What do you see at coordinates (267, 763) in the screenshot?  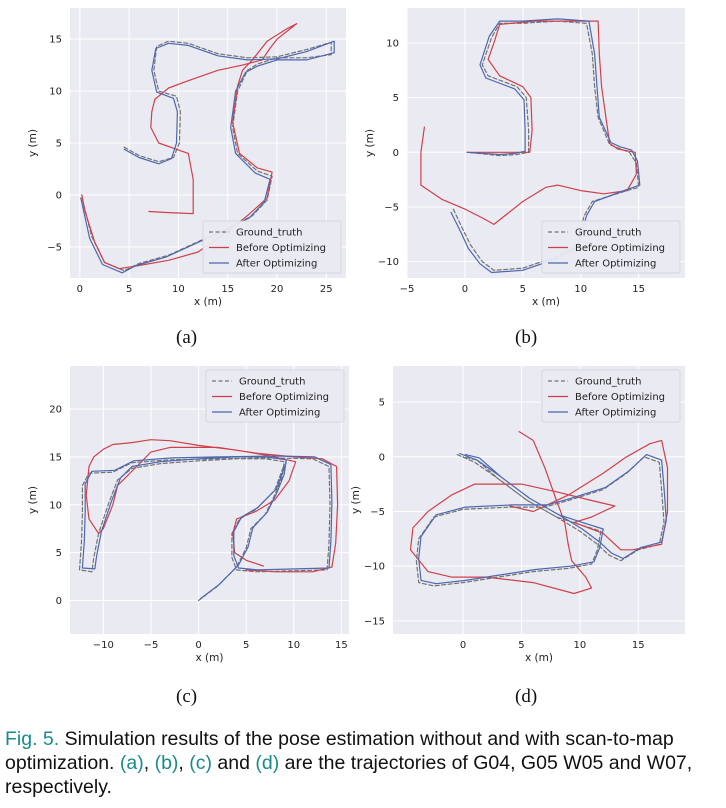 I see `caption-ref-d: (d)` at bounding box center [267, 763].